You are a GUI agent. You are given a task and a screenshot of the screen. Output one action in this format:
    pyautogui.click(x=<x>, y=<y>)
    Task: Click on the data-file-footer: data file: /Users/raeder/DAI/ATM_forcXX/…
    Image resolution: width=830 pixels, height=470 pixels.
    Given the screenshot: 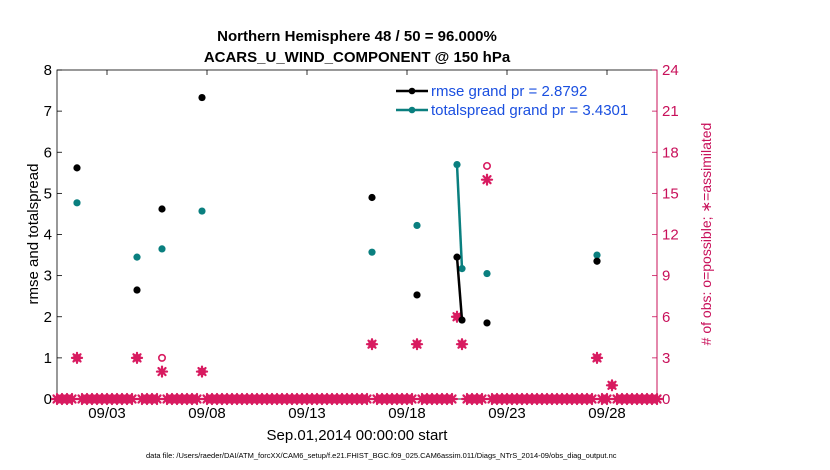 What is the action you would take?
    pyautogui.click(x=381, y=455)
    